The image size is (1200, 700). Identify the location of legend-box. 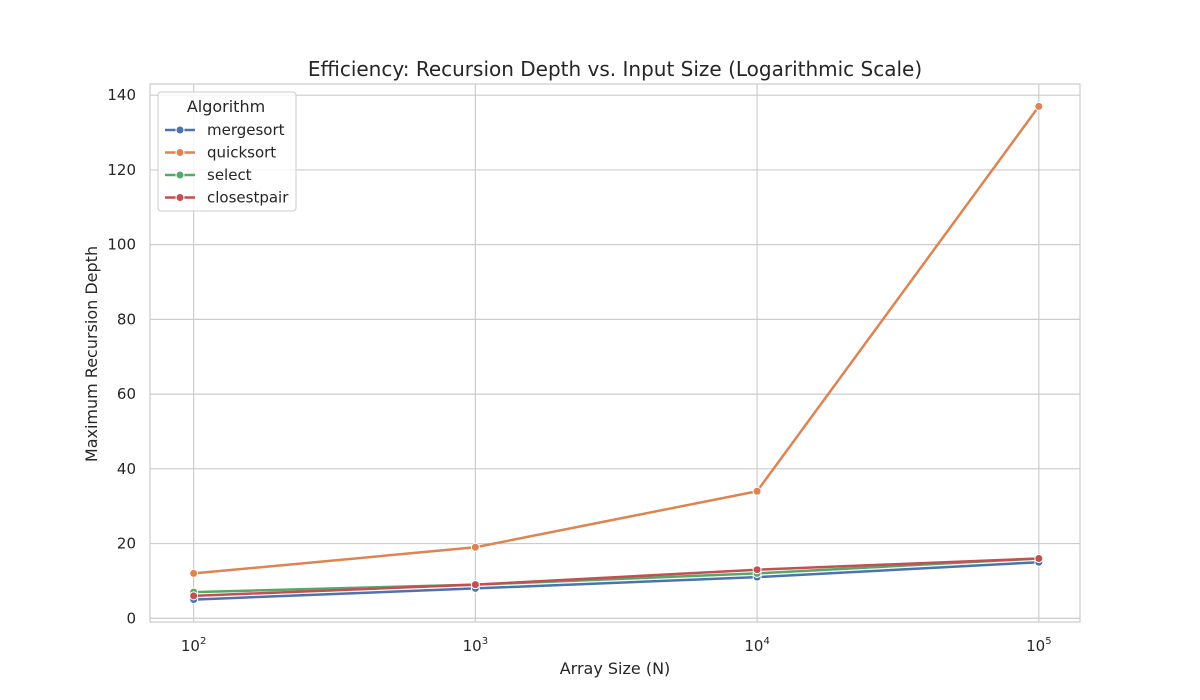
(227, 151).